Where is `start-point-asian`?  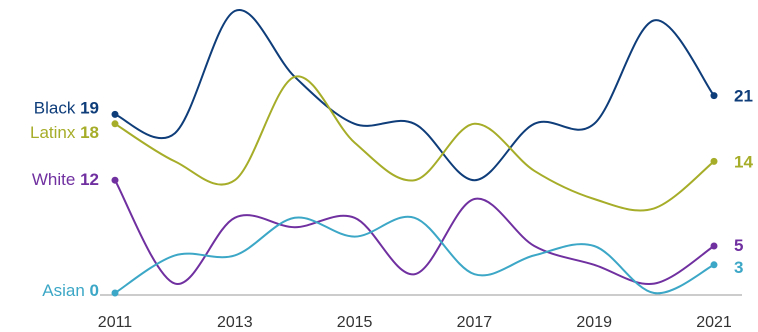
start-point-asian is located at coordinates (115, 293).